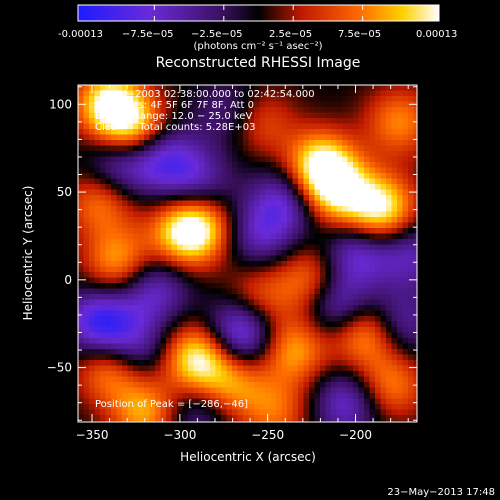  I want to click on colorbar, so click(258, 13).